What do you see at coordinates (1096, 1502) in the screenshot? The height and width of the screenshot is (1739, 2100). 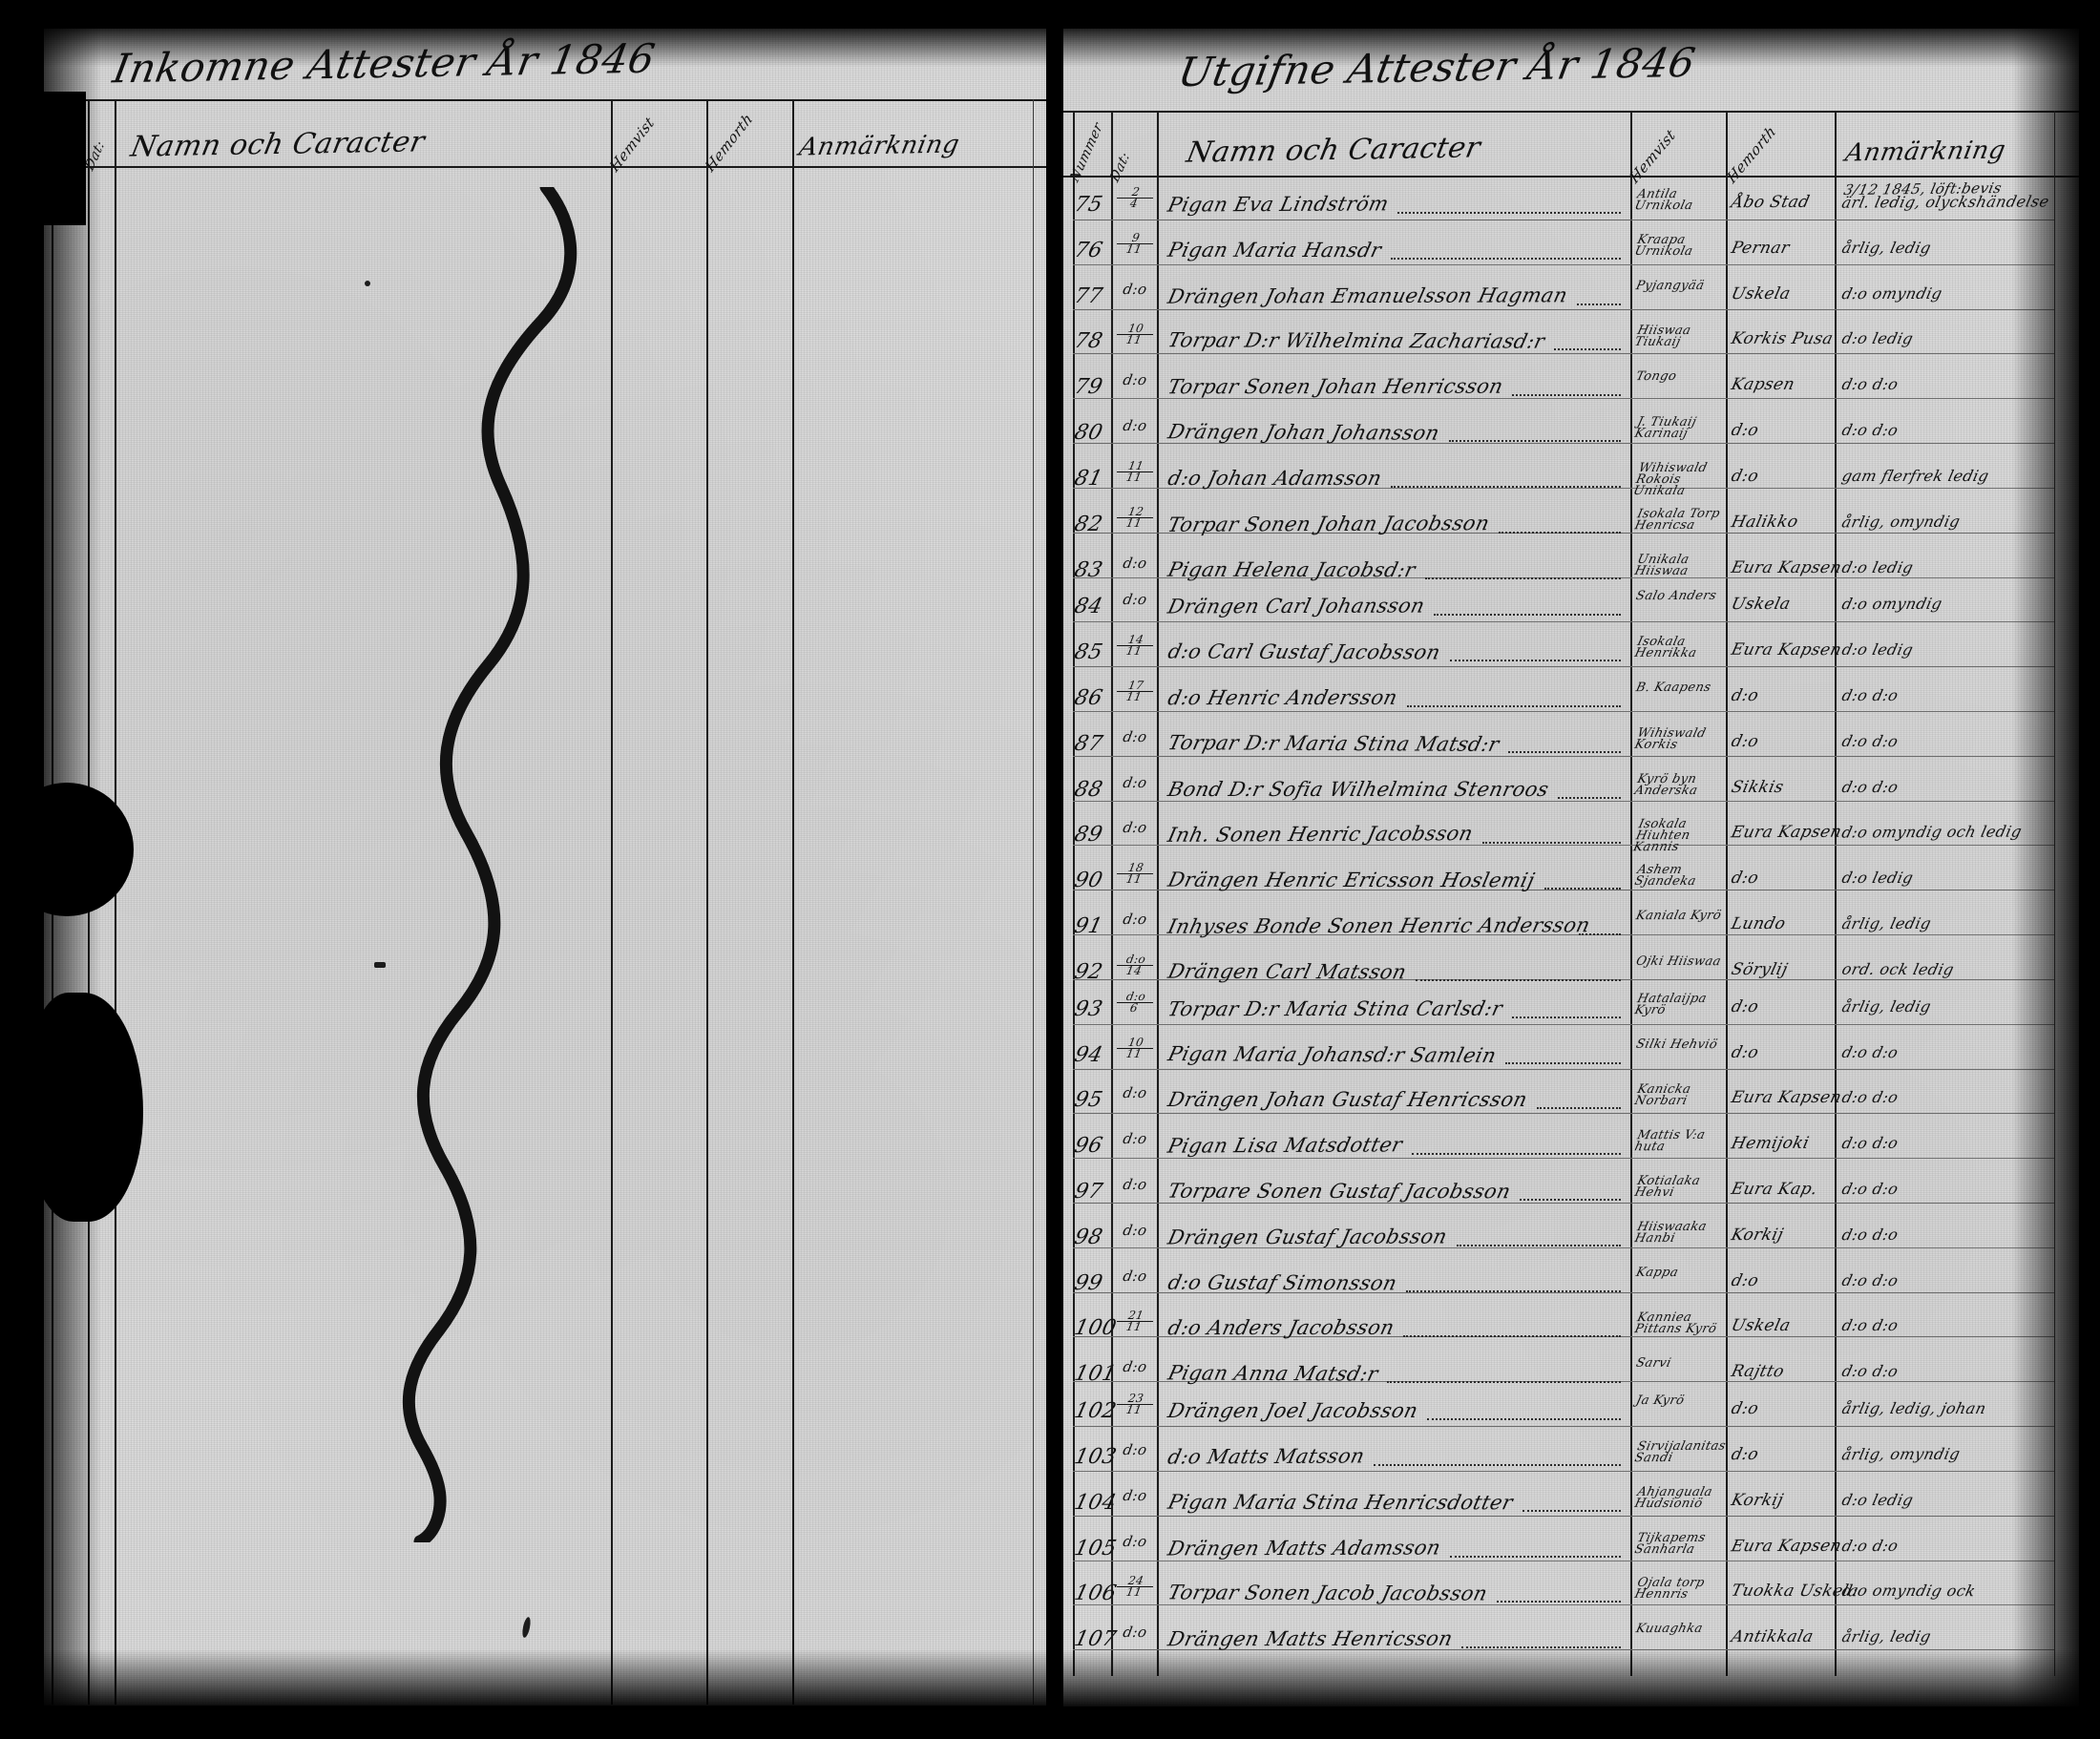 I see `row-number: 104` at bounding box center [1096, 1502].